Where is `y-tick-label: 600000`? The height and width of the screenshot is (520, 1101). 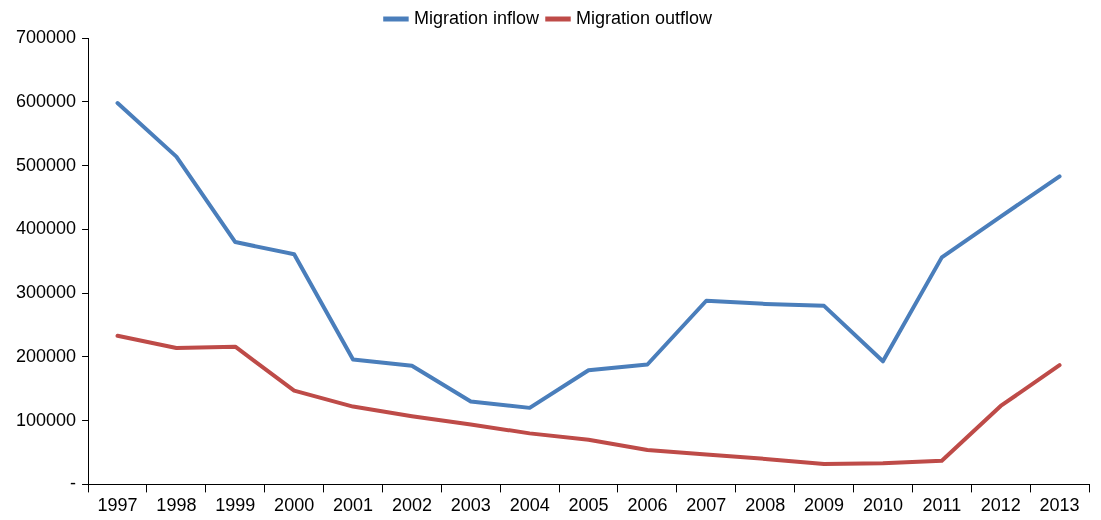
y-tick-label: 600000 is located at coordinates (46, 100).